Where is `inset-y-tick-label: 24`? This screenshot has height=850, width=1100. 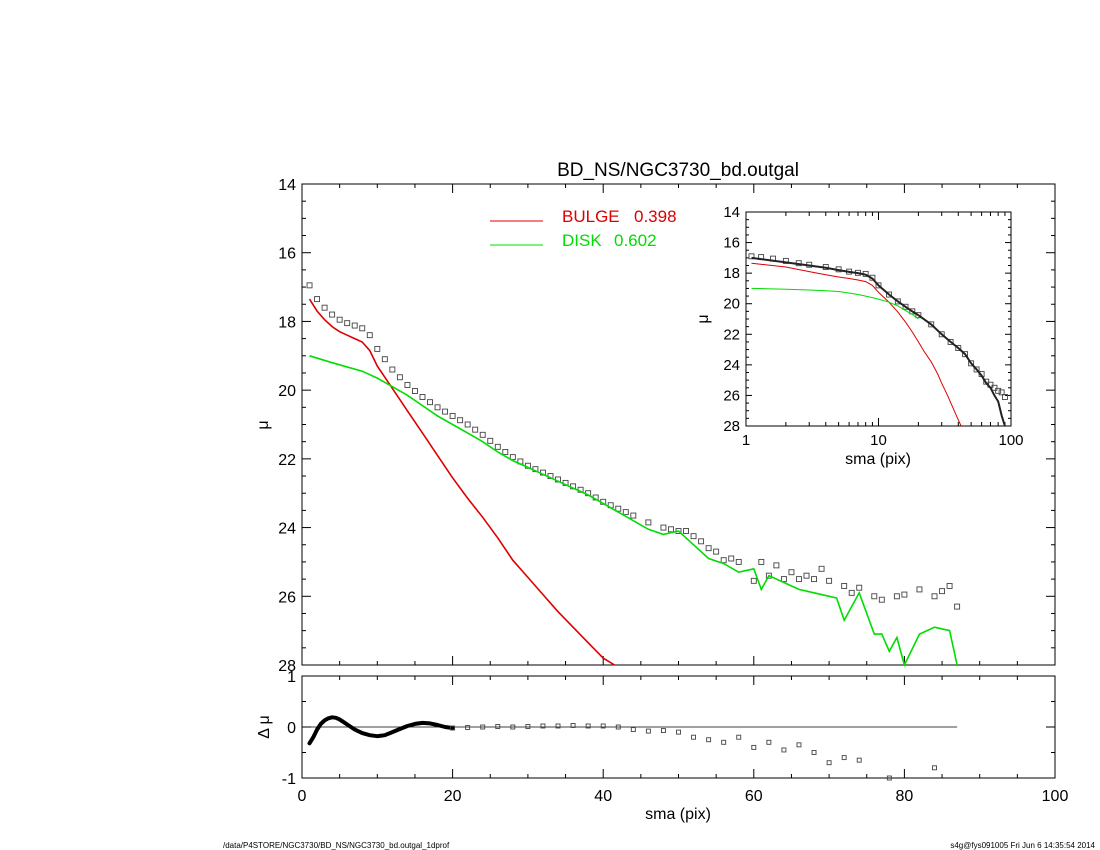
inset-y-tick-label: 24 is located at coordinates (731, 365).